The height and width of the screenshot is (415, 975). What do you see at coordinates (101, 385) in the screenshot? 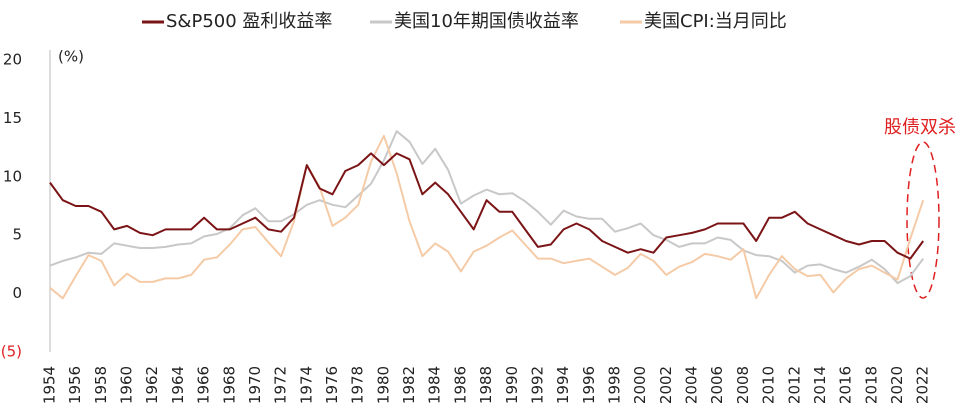
I see `x-tick-label: 1958` at bounding box center [101, 385].